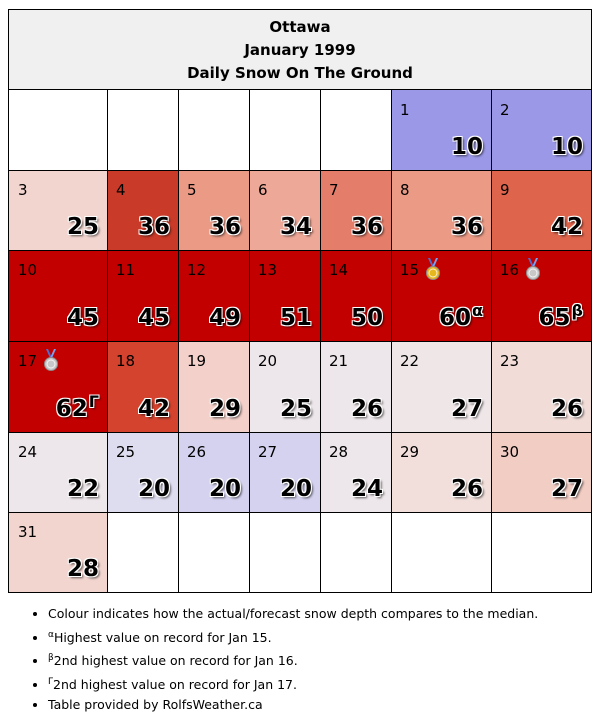 This screenshot has width=600, height=718. I want to click on day-cell: 6 34, so click(284, 210).